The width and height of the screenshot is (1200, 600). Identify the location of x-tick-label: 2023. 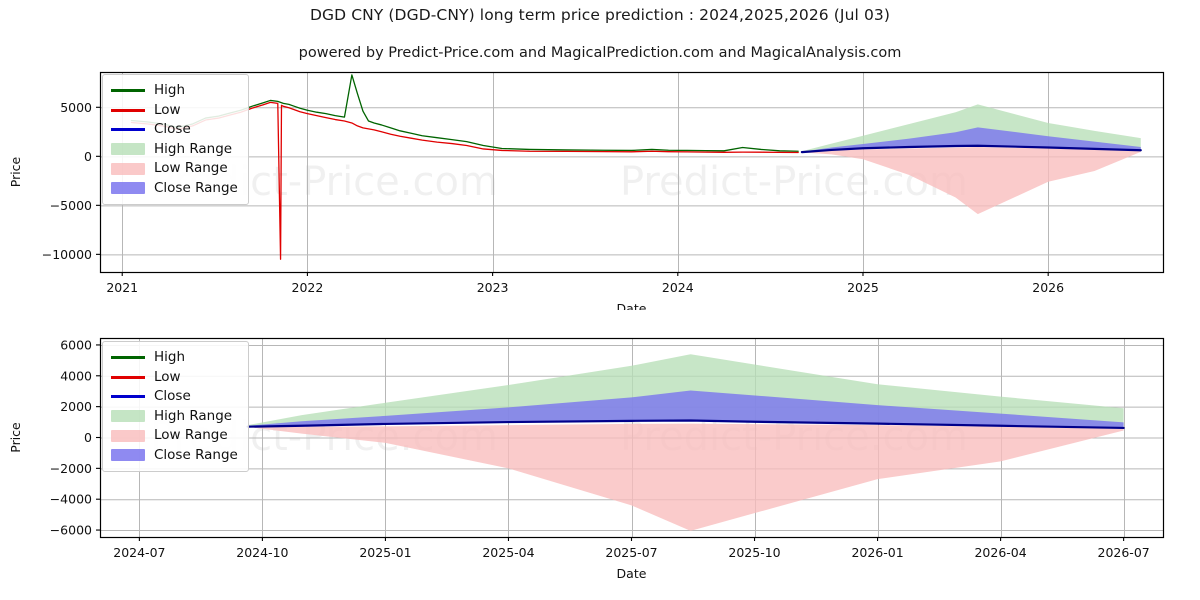
(493, 287).